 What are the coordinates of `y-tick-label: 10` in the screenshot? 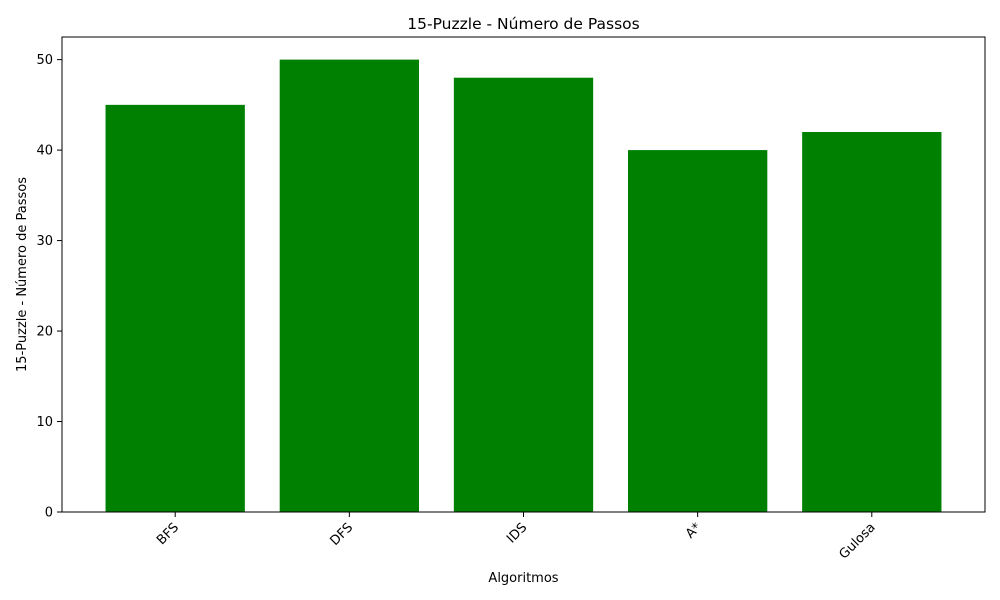 It's located at (44, 422).